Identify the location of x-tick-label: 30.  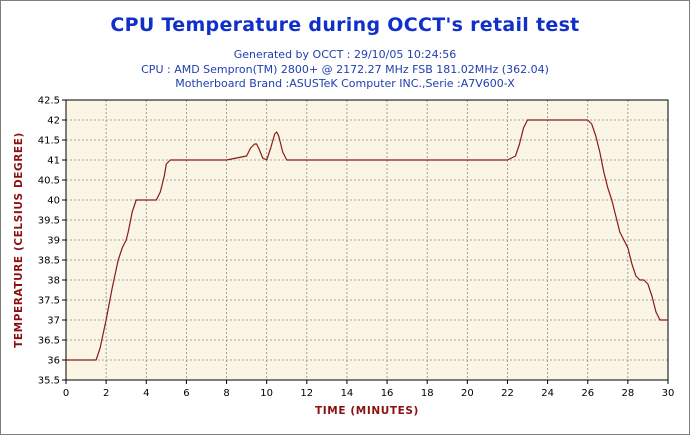
(668, 393).